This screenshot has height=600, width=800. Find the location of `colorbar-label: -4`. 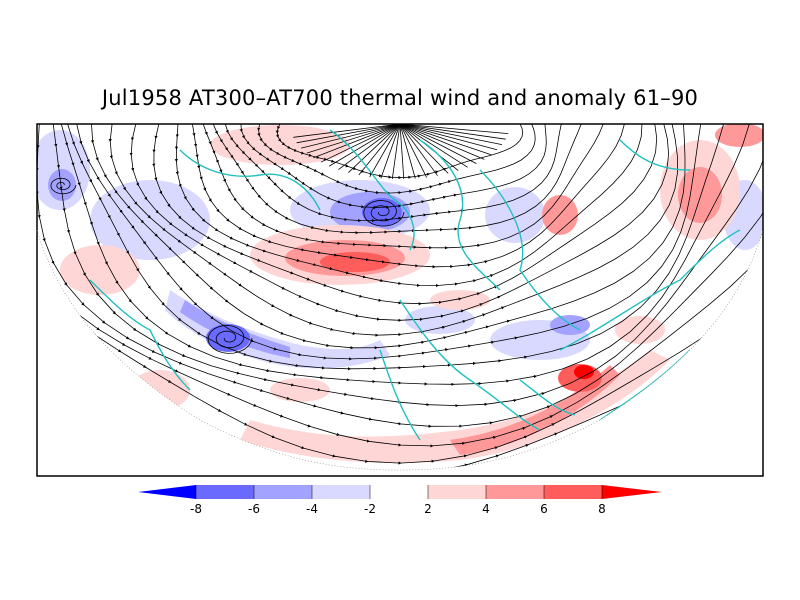

colorbar-label: -4 is located at coordinates (312, 509).